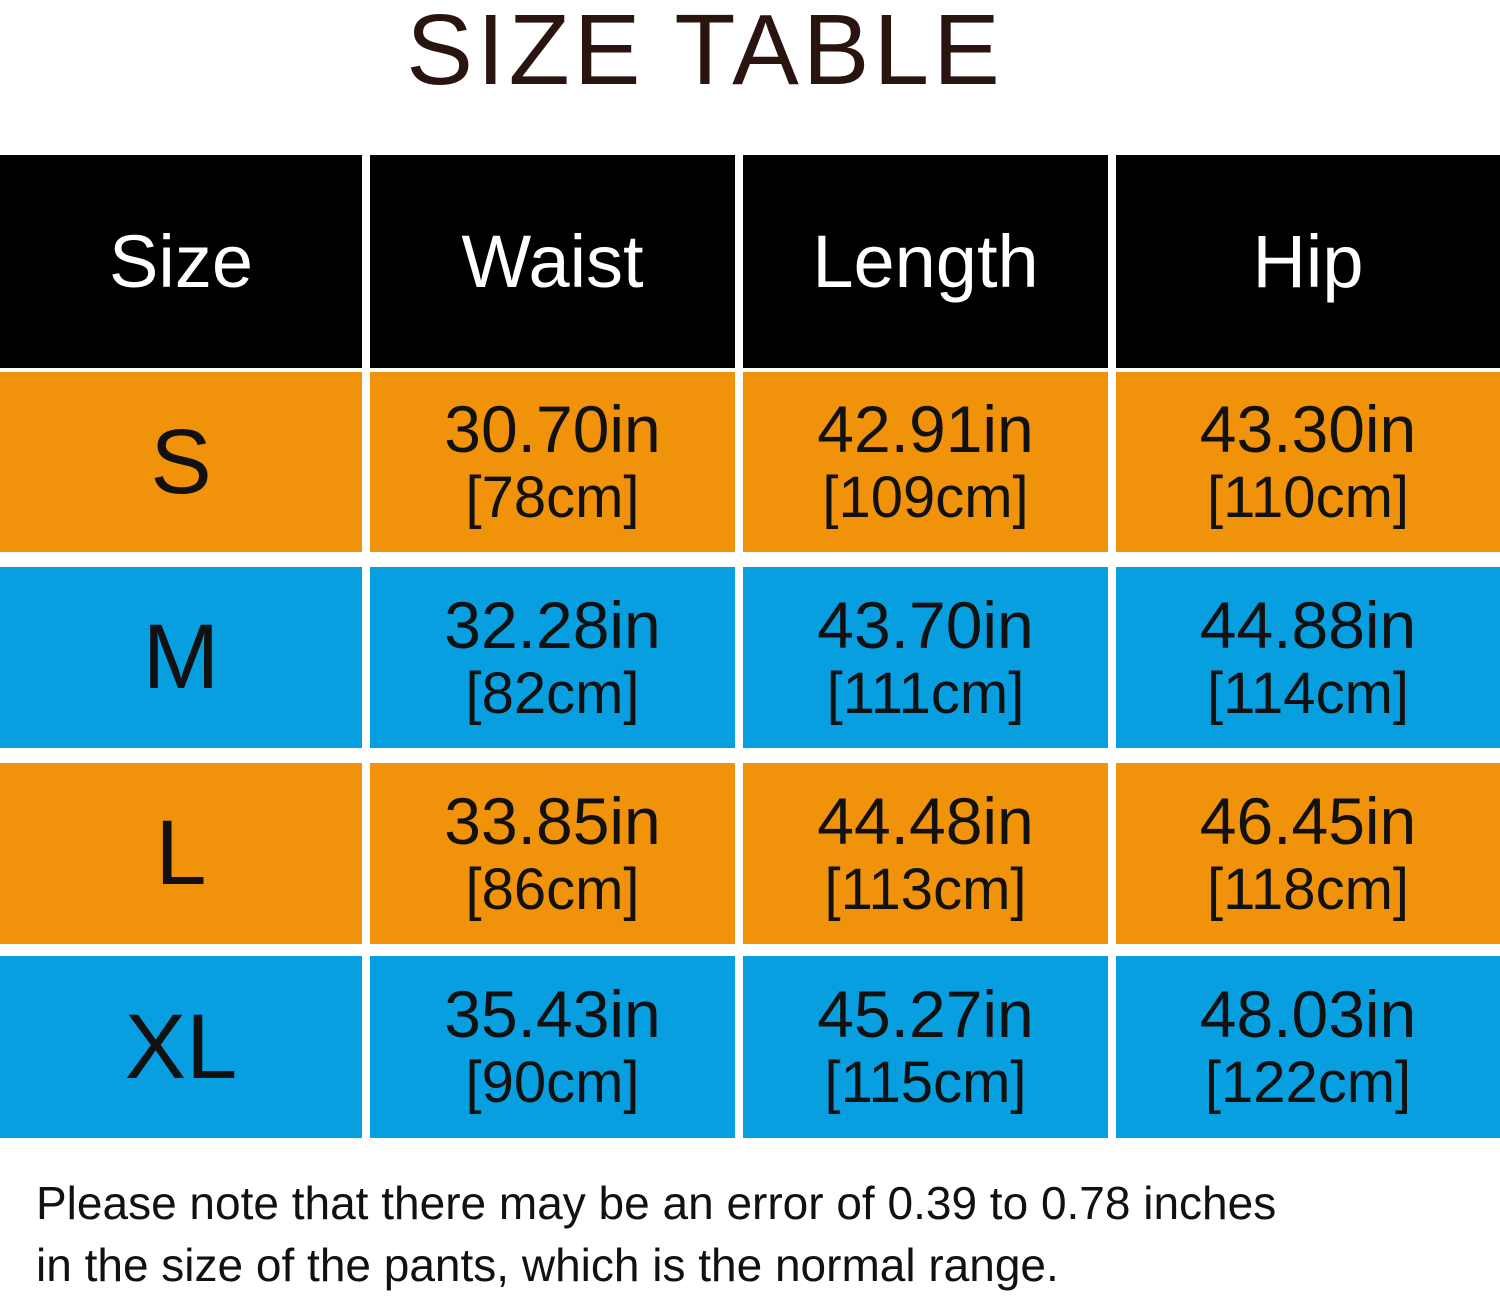 The image size is (1500, 1300). Describe the element at coordinates (925, 1014) in the screenshot. I see `inch-value: 45.27in` at that location.